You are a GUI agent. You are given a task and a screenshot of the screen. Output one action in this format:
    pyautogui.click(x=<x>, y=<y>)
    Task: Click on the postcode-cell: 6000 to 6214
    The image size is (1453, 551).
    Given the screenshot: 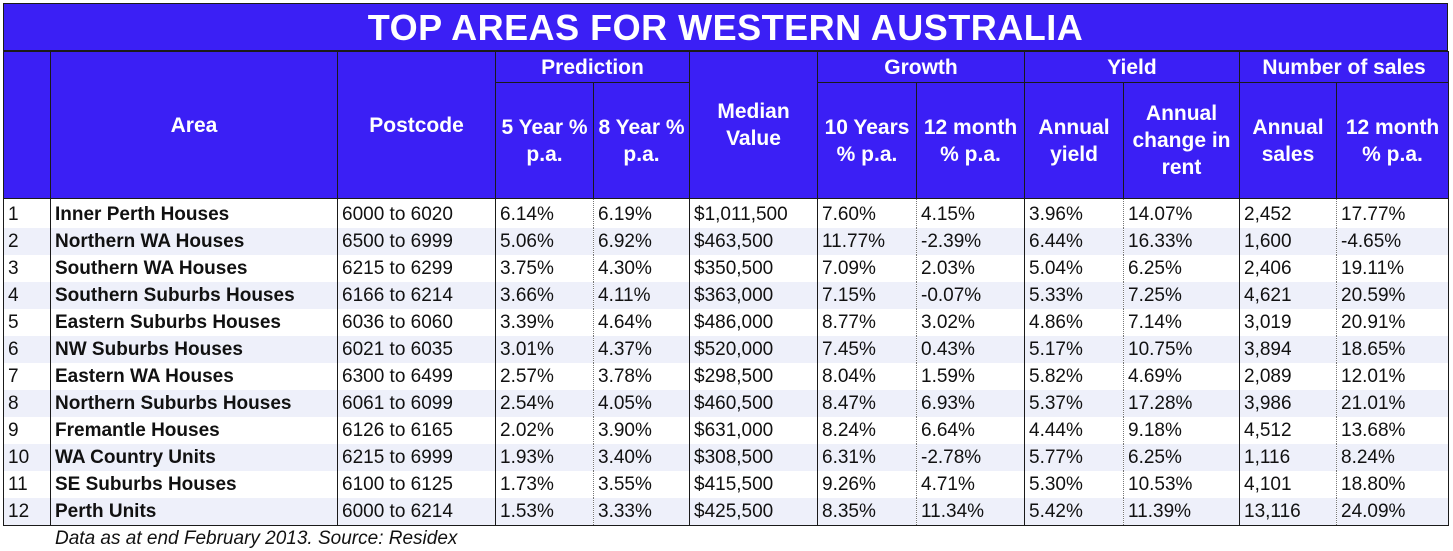 What is the action you would take?
    pyautogui.click(x=416, y=512)
    